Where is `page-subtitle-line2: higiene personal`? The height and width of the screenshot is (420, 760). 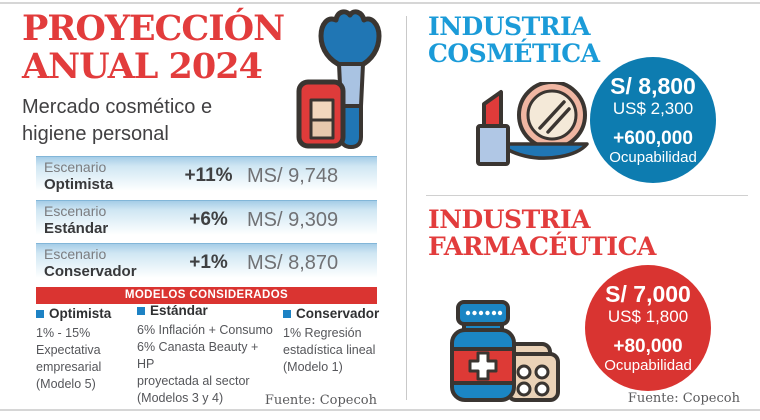
page-subtitle-line2: higiene personal is located at coordinates (95, 134).